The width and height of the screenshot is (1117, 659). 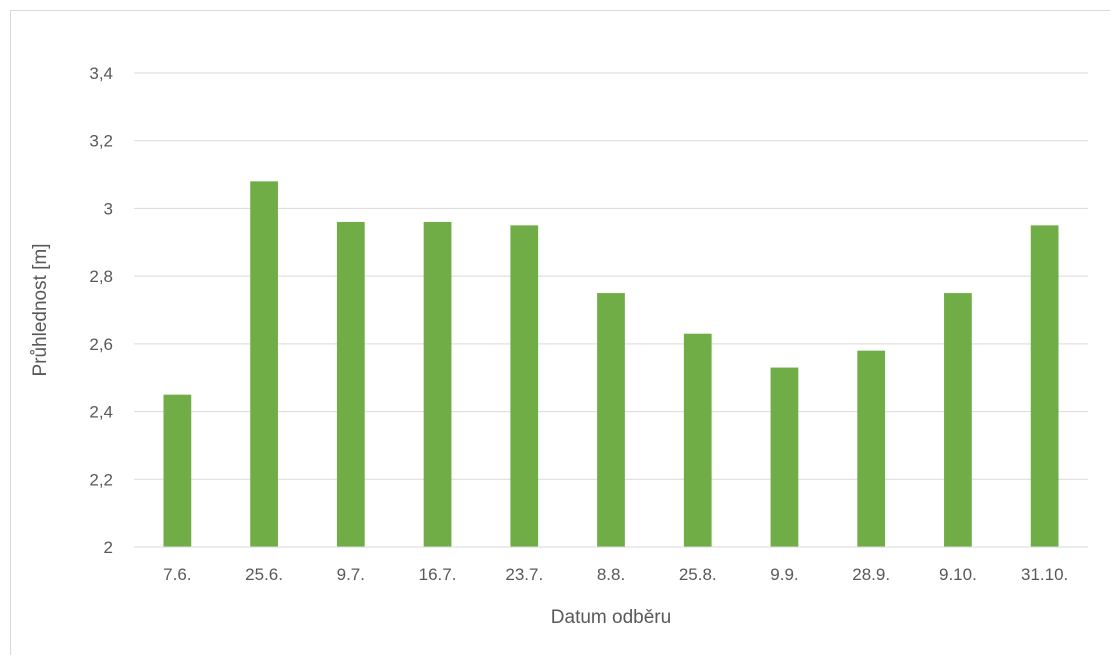 What do you see at coordinates (438, 574) in the screenshot?
I see `x-tick-label: 16.7.` at bounding box center [438, 574].